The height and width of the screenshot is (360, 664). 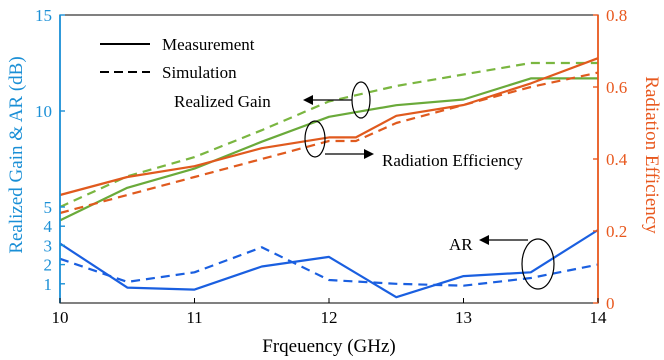 I want to click on annotation-gain-ellipse, so click(x=361, y=100).